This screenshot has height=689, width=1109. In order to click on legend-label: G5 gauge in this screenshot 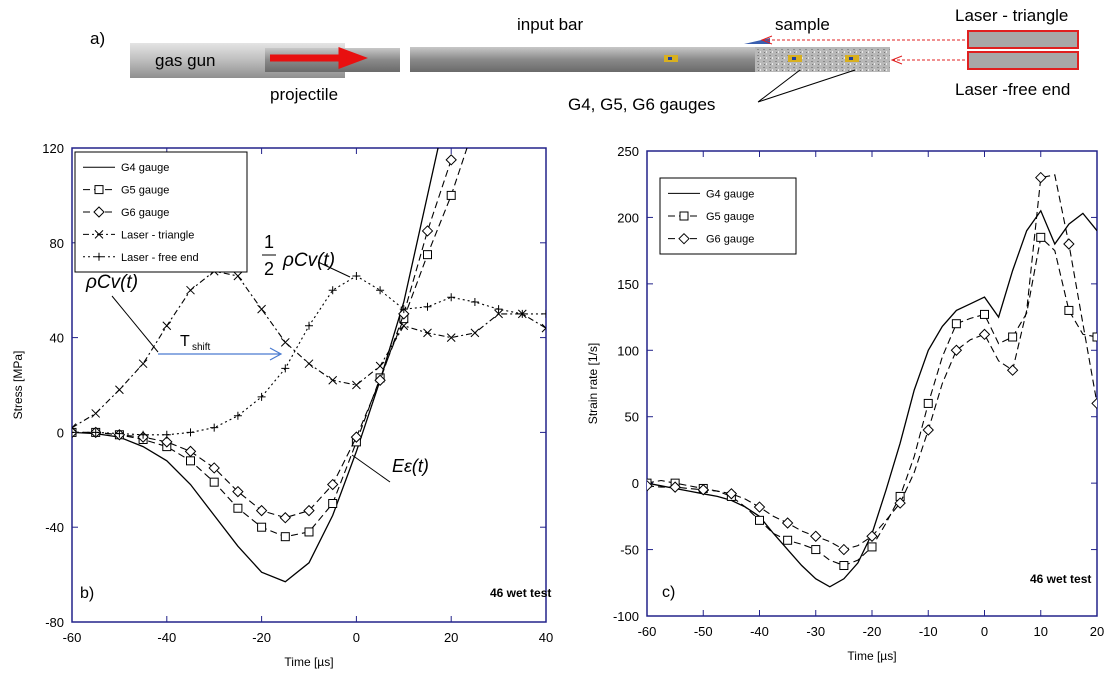, I will do `click(730, 217)`.